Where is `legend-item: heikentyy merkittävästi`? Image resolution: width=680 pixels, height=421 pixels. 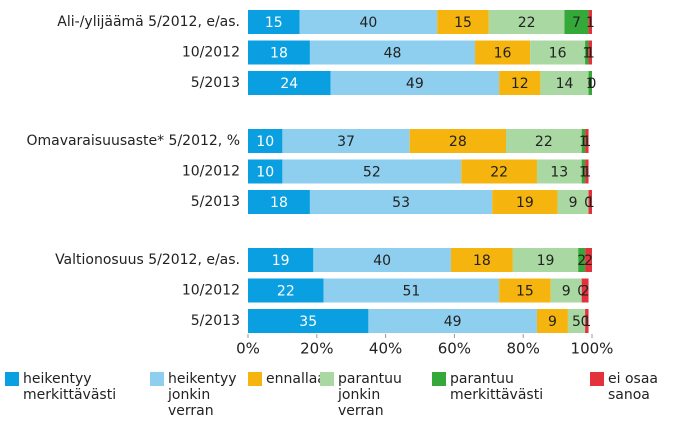 legend-item: heikentyy merkittävästi is located at coordinates (64, 387).